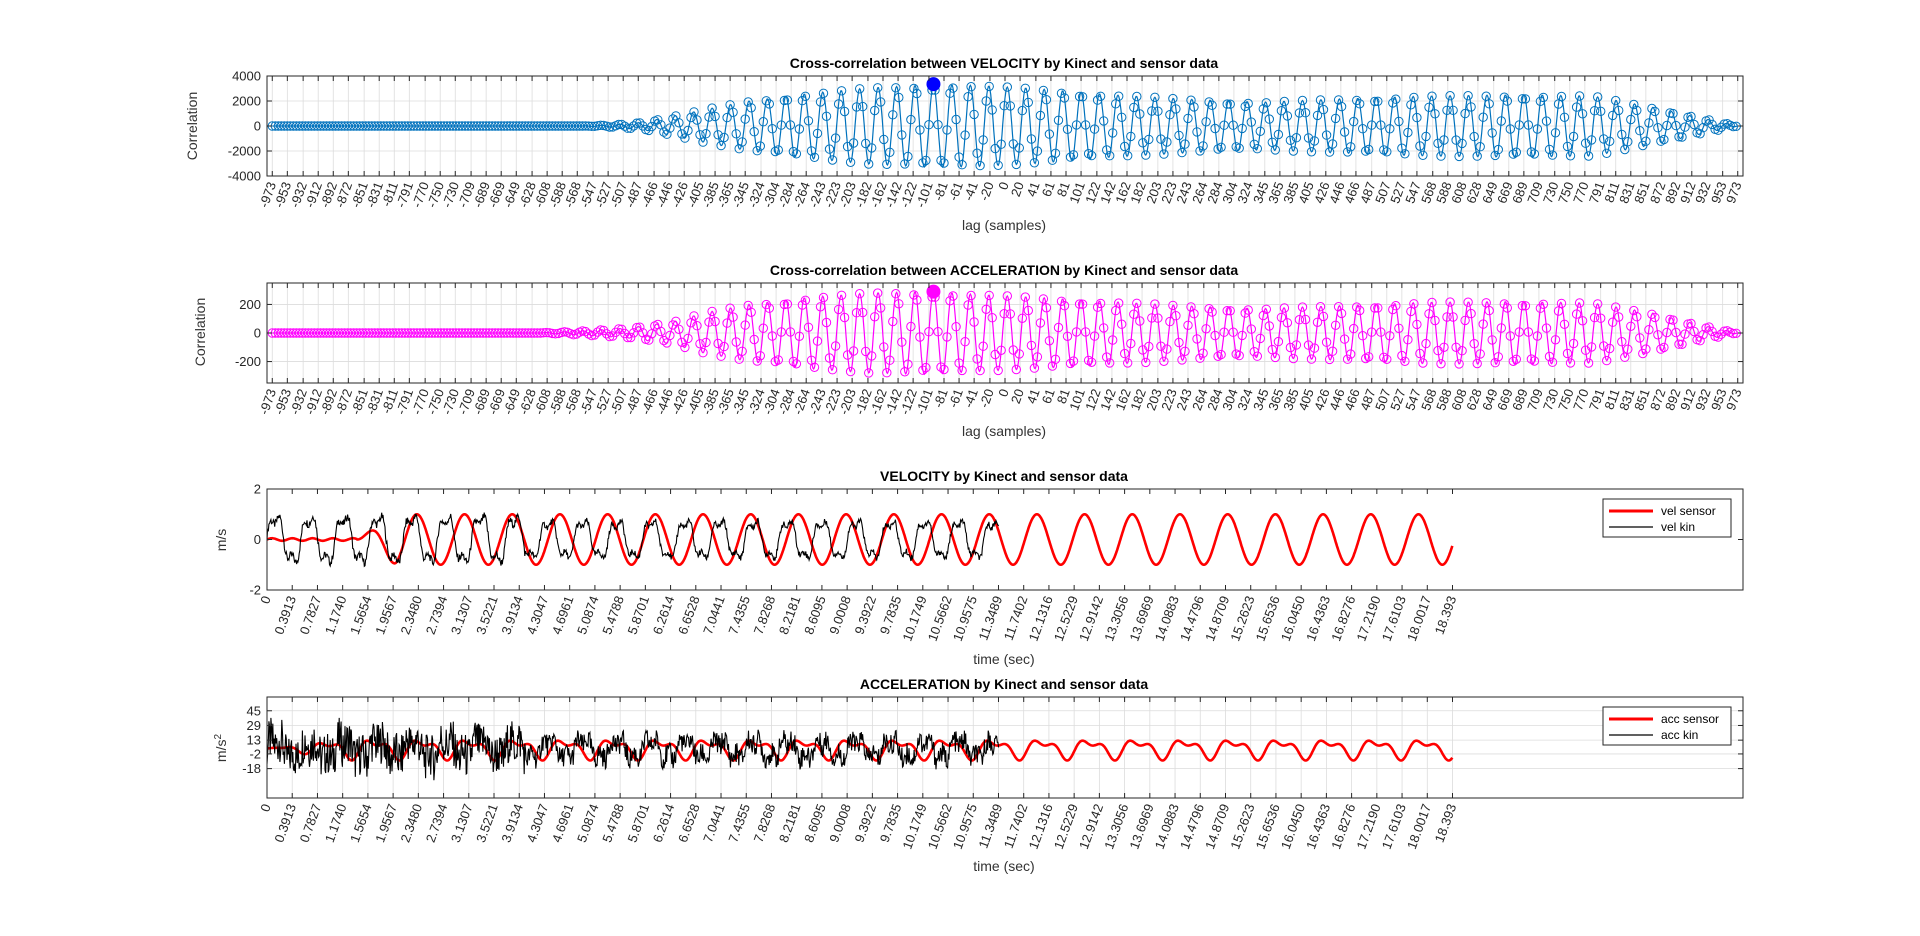 The width and height of the screenshot is (1920, 936). I want to click on velocity-xcorr-xtick-label: 223, so click(1169, 193).